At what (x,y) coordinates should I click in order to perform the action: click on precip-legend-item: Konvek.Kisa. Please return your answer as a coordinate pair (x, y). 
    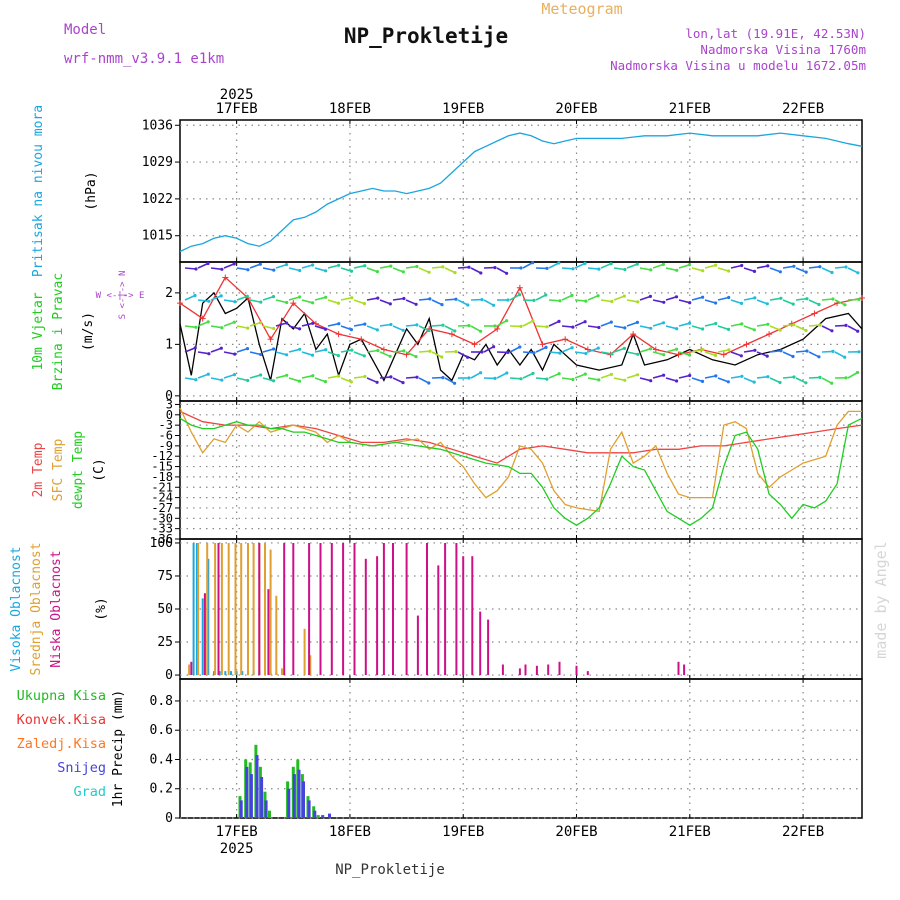
    Looking at the image, I should click on (61, 720).